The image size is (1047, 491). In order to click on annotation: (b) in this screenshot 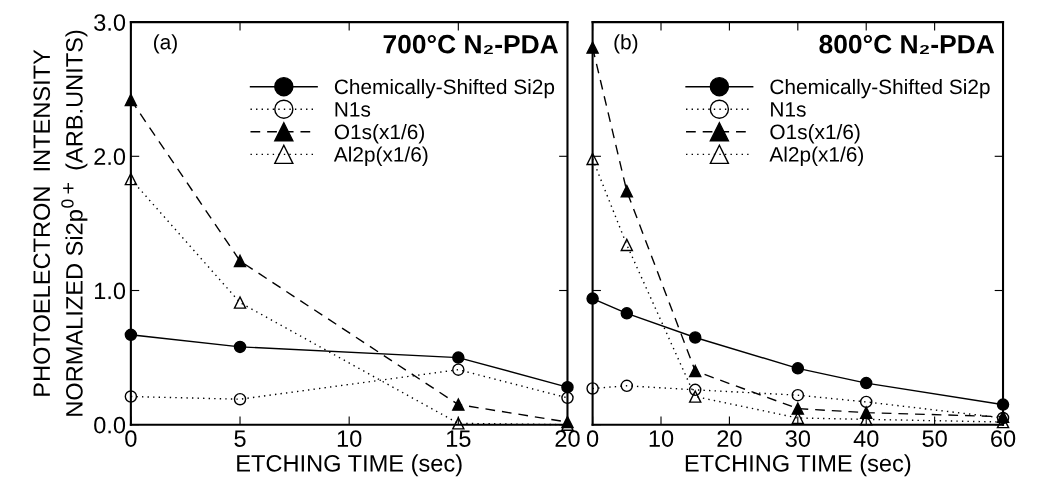, I will do `click(626, 44)`.